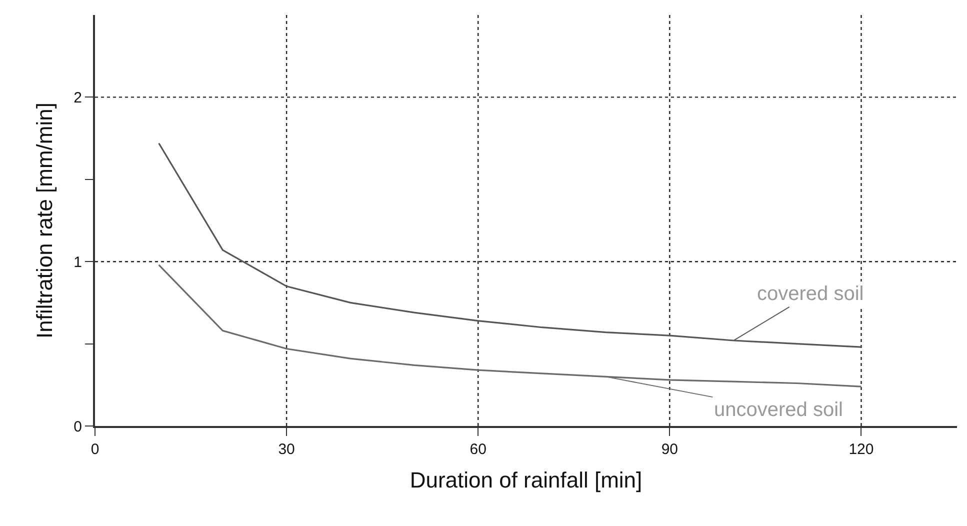 The image size is (967, 526). I want to click on y-tick-label: 2, so click(78, 97).